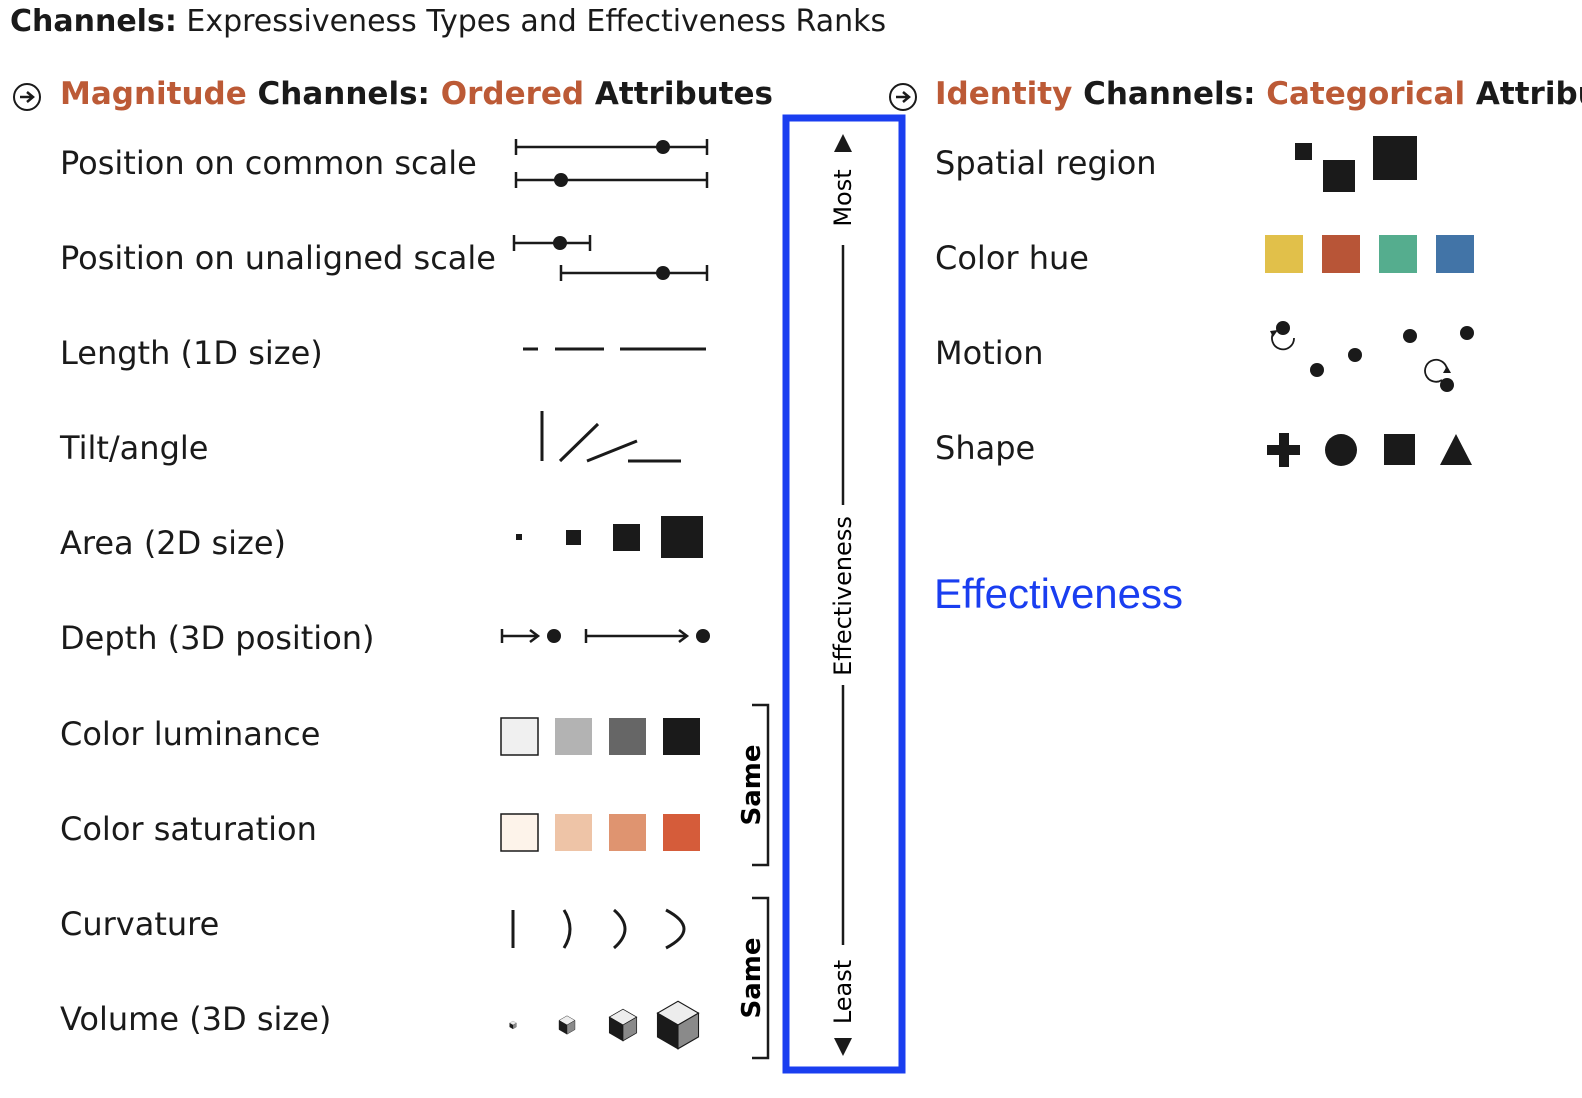 This screenshot has height=1098, width=1582. I want to click on depth-glyph, so click(605, 636).